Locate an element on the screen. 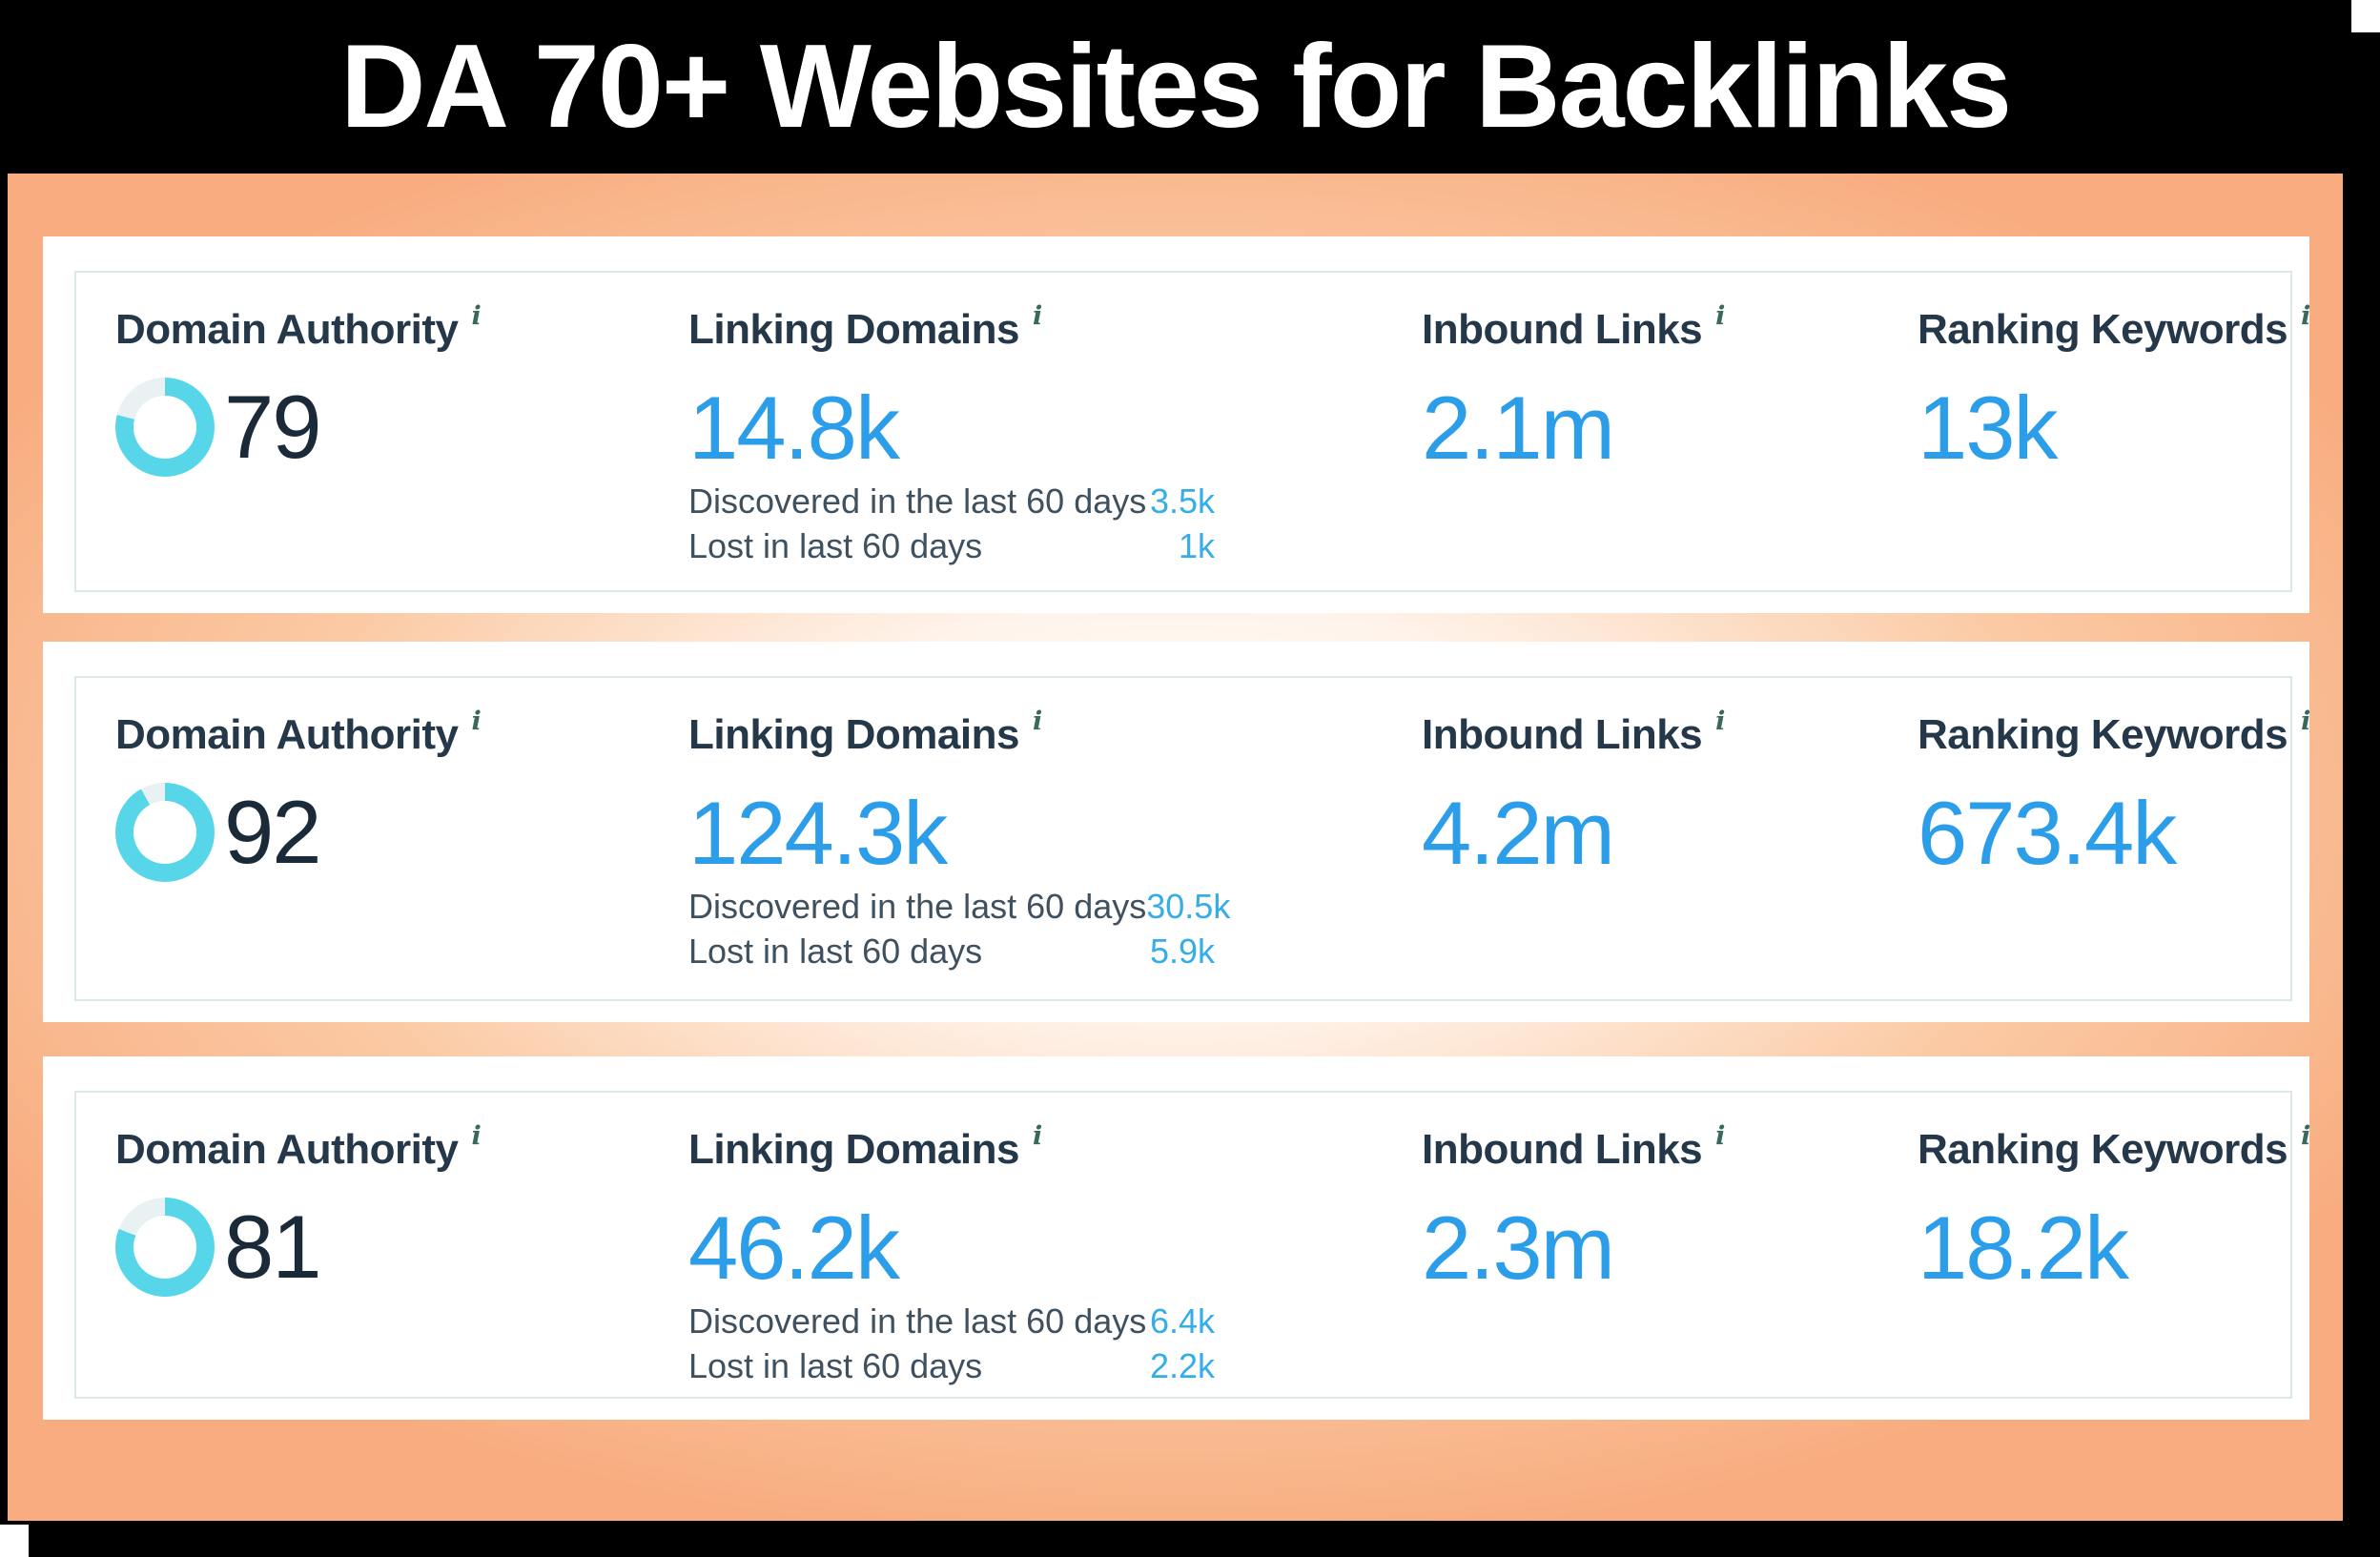 The width and height of the screenshot is (2380, 1557). linking-domains-value: 14.8k is located at coordinates (794, 428).